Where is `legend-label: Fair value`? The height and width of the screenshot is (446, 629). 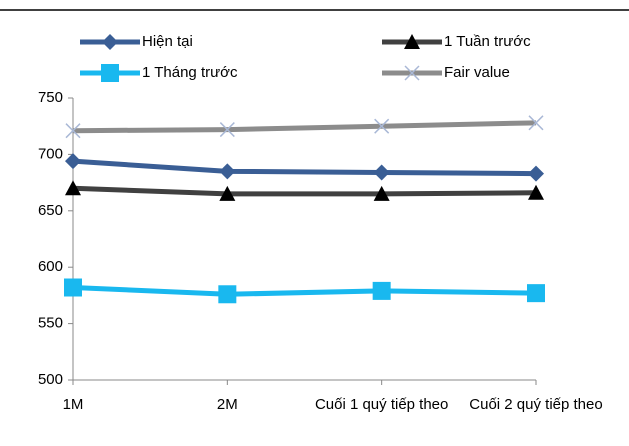 legend-label: Fair value is located at coordinates (477, 72).